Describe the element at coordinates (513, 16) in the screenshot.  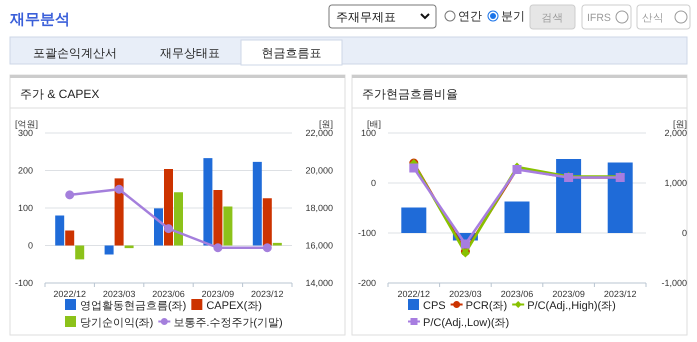
I see `text: 분기` at that location.